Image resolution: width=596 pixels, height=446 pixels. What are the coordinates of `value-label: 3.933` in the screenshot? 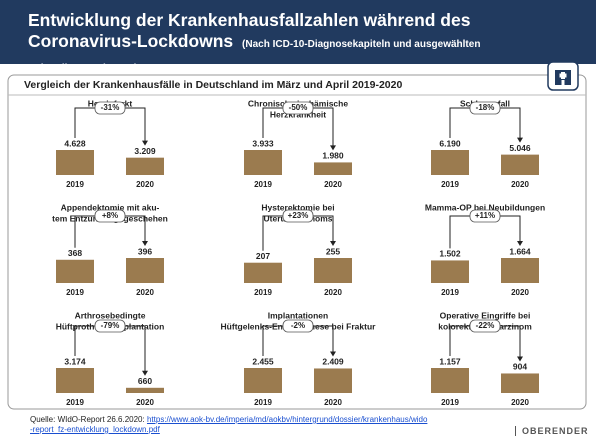 It's located at (263, 143).